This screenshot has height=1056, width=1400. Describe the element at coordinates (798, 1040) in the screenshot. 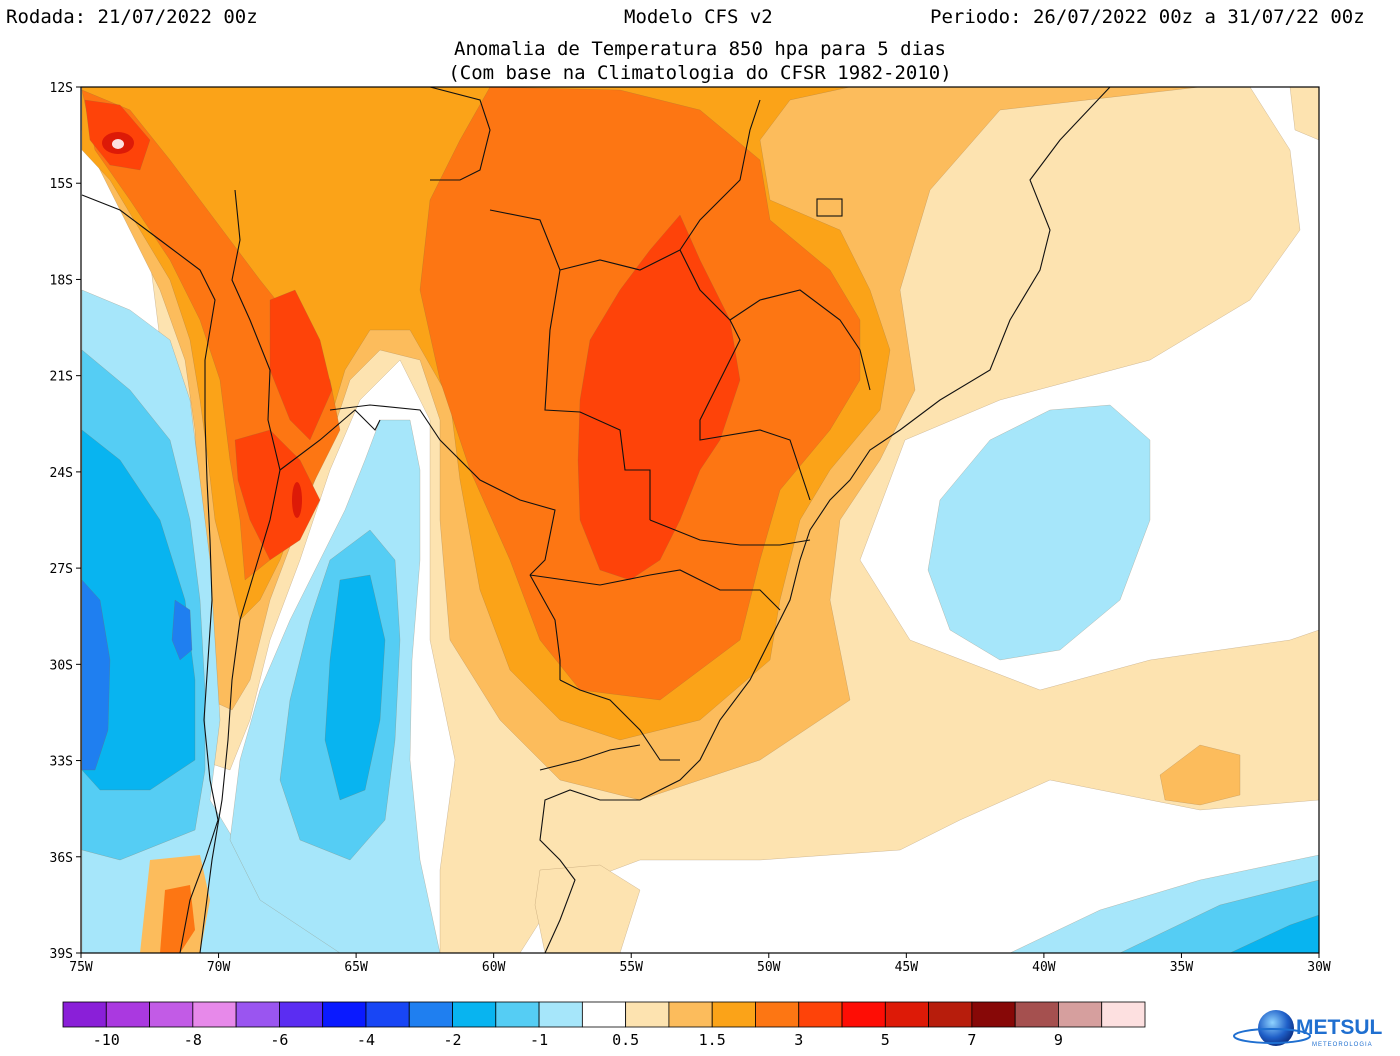

I see `colorbar-label: 3` at that location.